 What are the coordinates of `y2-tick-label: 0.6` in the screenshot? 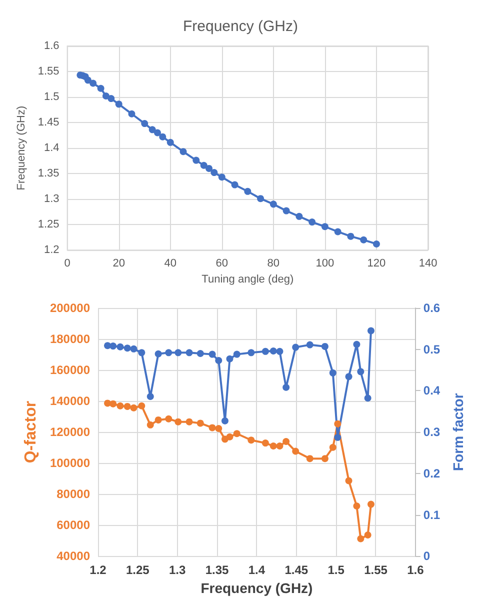 It's located at (431, 308).